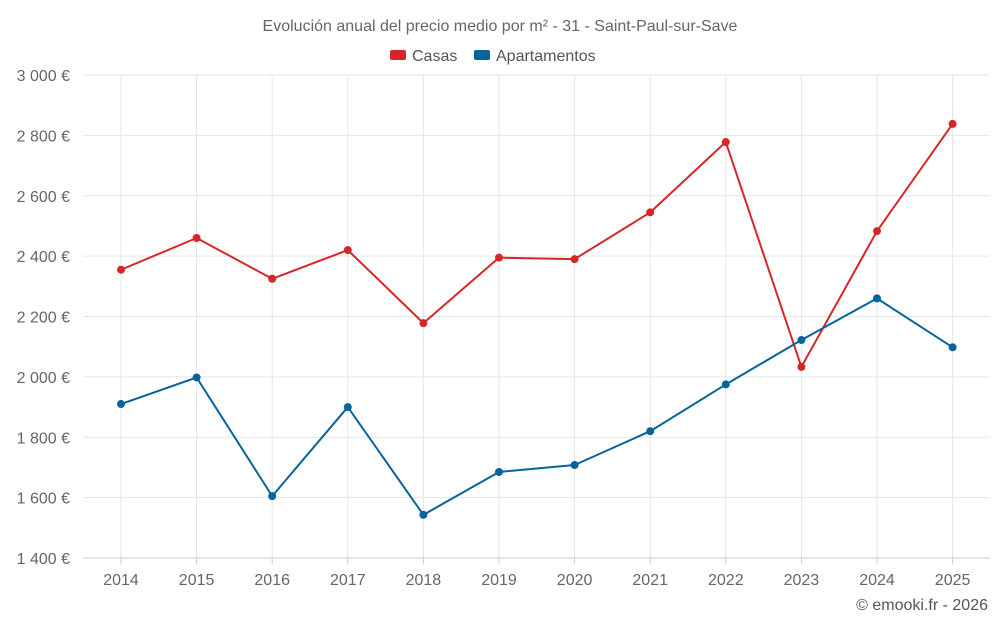 This screenshot has width=1000, height=625. I want to click on y-tick-label: 2 400 €, so click(43, 257).